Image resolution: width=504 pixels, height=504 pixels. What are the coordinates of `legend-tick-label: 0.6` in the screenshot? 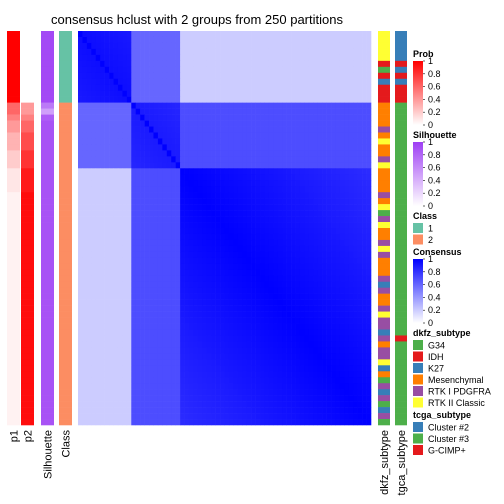 It's located at (434, 168).